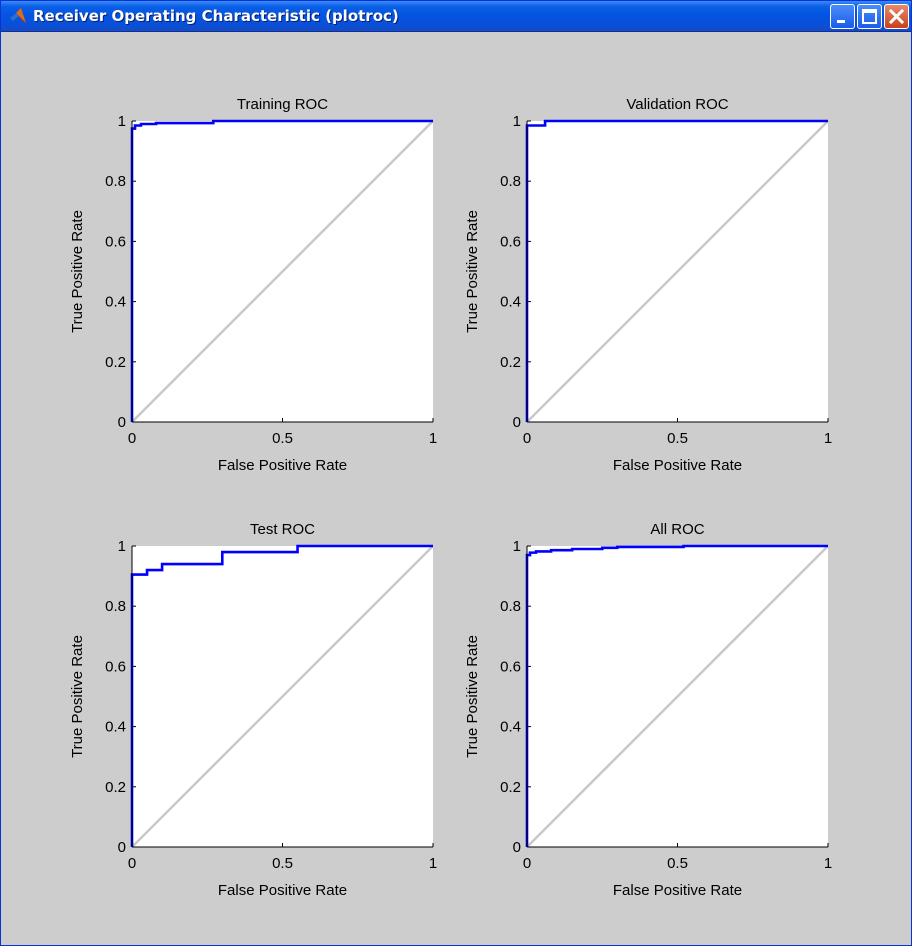 This screenshot has width=914, height=948. What do you see at coordinates (122, 121) in the screenshot?
I see `training-roc-y-tick-label: 1` at bounding box center [122, 121].